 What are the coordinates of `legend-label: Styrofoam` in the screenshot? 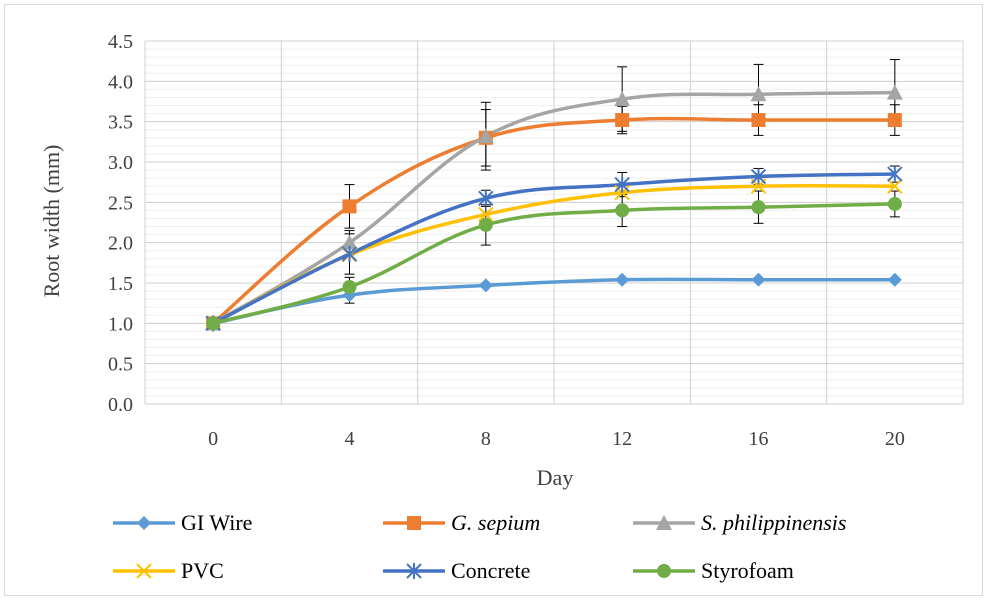 It's located at (747, 570).